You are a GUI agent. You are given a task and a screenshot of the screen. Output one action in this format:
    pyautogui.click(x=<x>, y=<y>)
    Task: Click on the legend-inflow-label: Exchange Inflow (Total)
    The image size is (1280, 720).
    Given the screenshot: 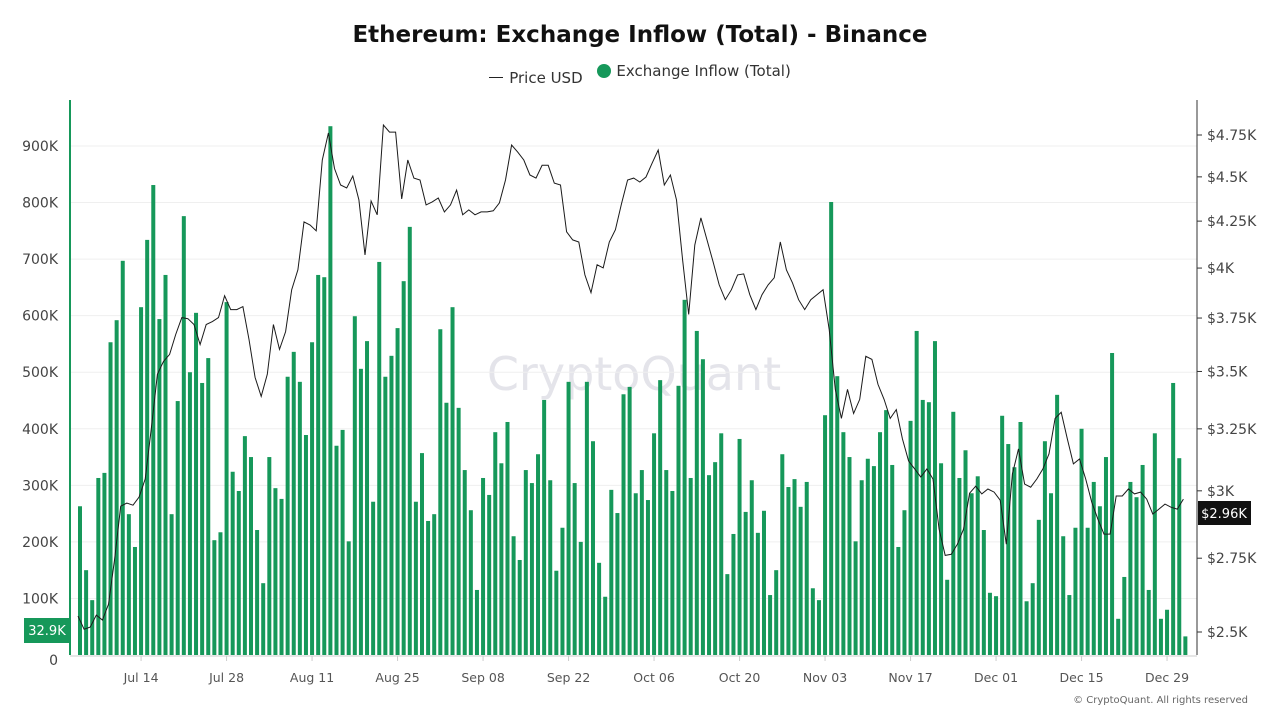 What is the action you would take?
    pyautogui.click(x=703, y=71)
    